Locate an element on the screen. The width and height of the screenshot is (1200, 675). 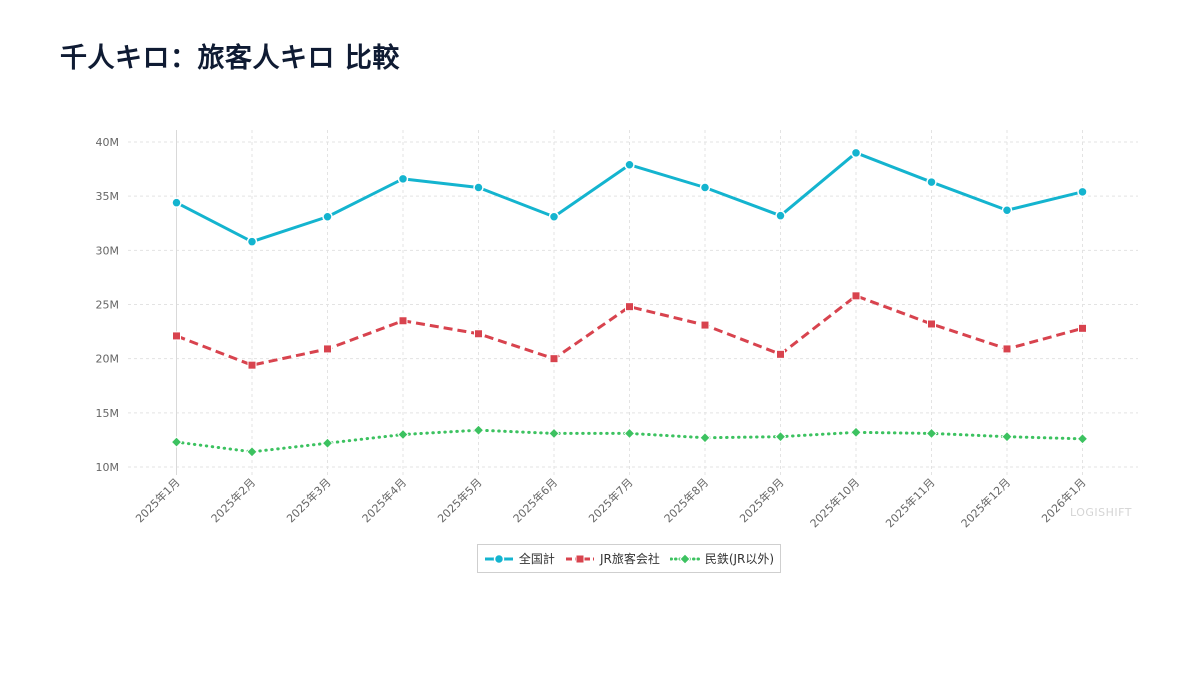
y-tick-label: 15M is located at coordinates (108, 413).